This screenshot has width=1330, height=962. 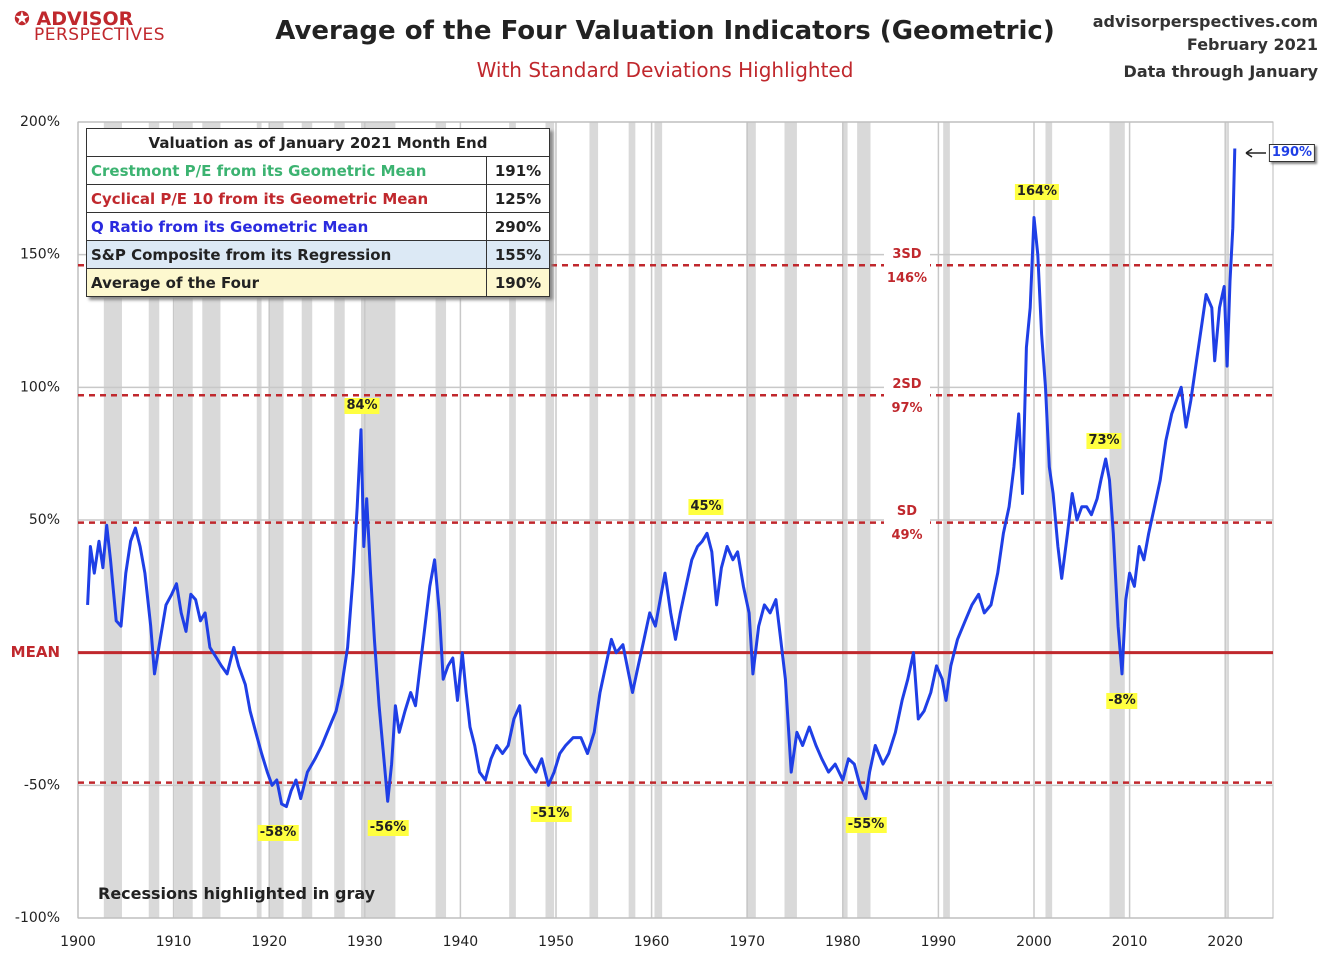 I want to click on source-line: Data through January, so click(x=1220, y=71).